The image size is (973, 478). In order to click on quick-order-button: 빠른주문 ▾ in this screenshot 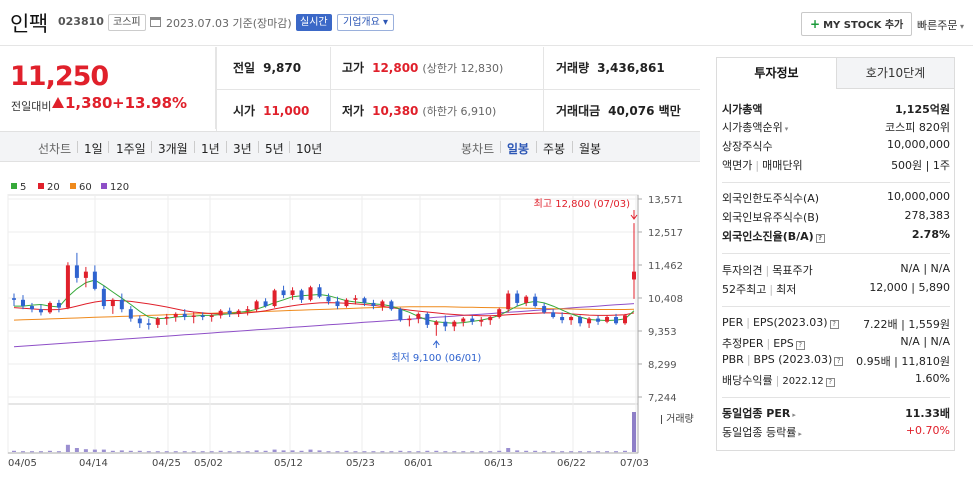, I will do `click(940, 25)`.